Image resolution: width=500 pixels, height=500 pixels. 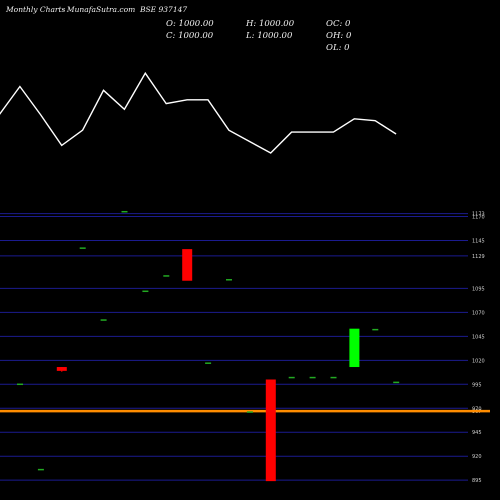 I want to click on ohlc-high: H: 1000.00, so click(x=270, y=24).